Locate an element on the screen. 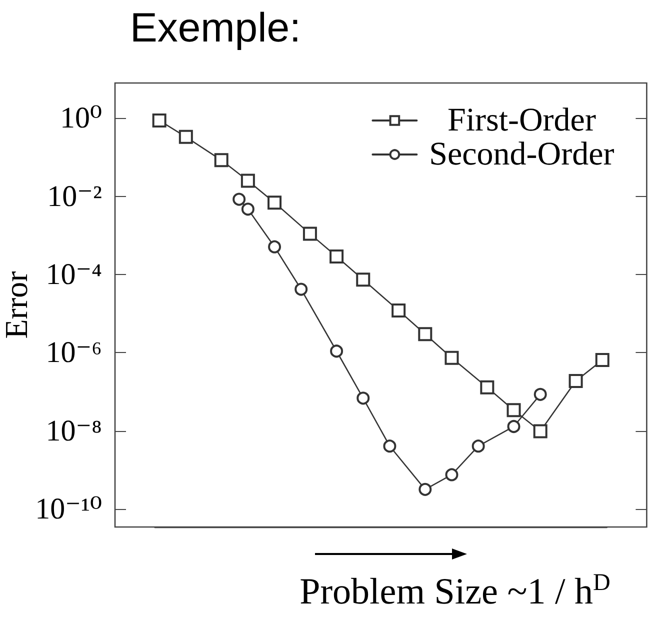 This screenshot has width=663, height=620. y-tick-label: 10⁻¹⁰ is located at coordinates (68, 509).